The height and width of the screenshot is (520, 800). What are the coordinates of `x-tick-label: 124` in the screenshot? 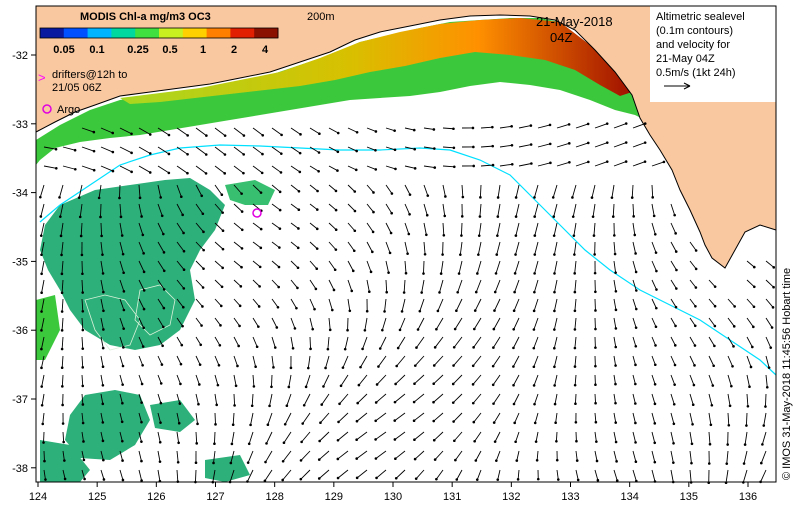 It's located at (38, 497).